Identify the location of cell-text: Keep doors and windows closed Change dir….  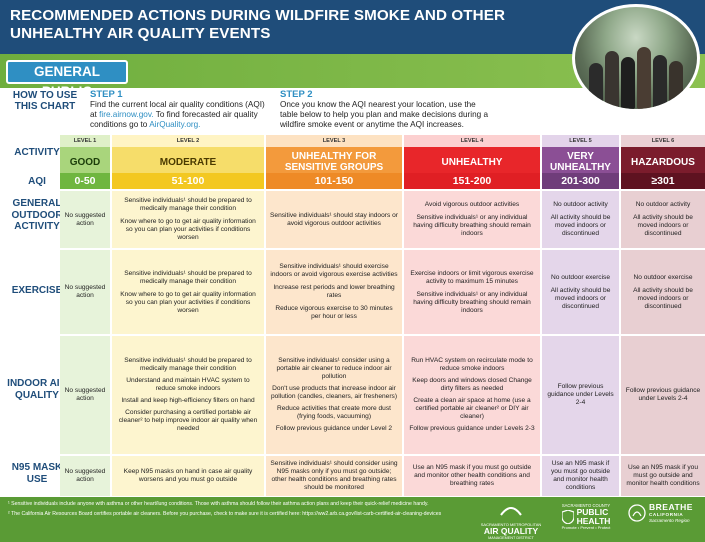
(472, 384).